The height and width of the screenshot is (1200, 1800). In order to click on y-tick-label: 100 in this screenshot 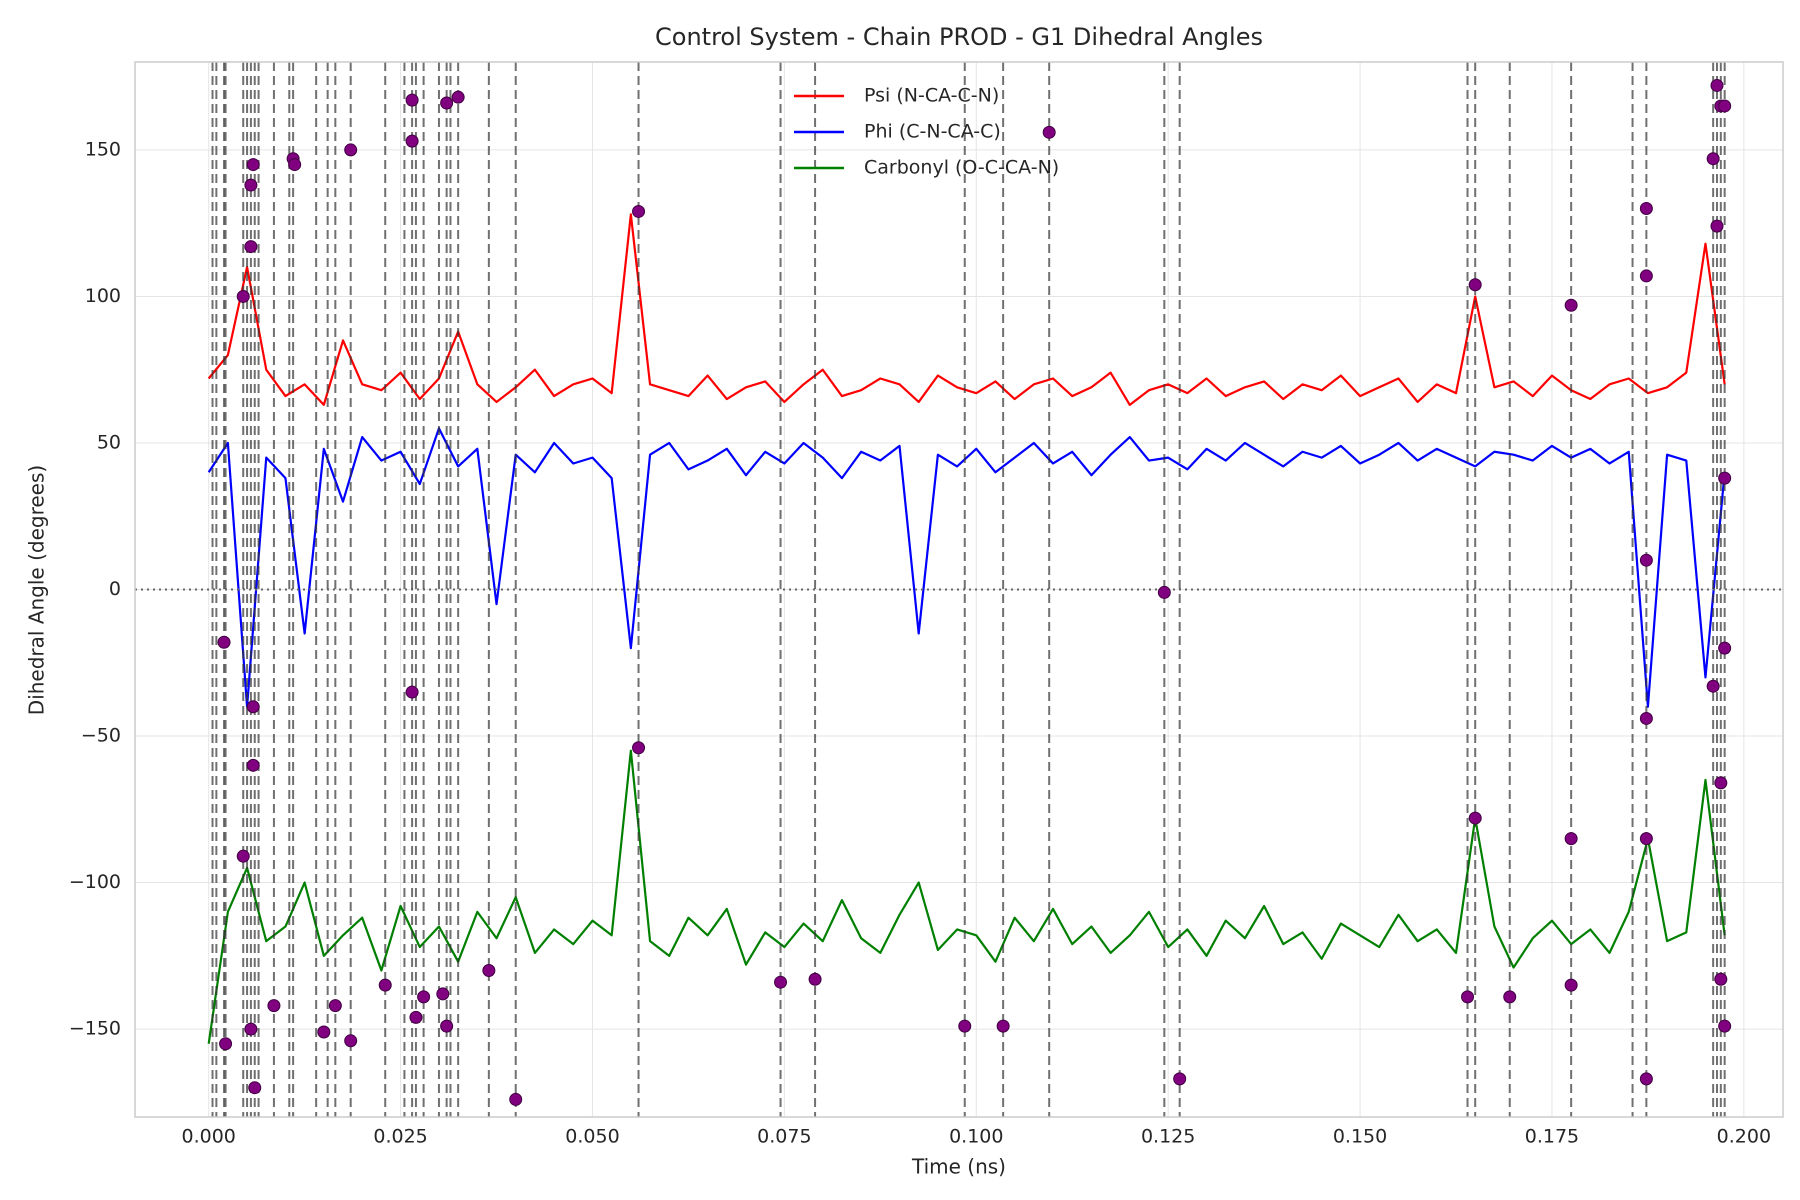, I will do `click(103, 296)`.